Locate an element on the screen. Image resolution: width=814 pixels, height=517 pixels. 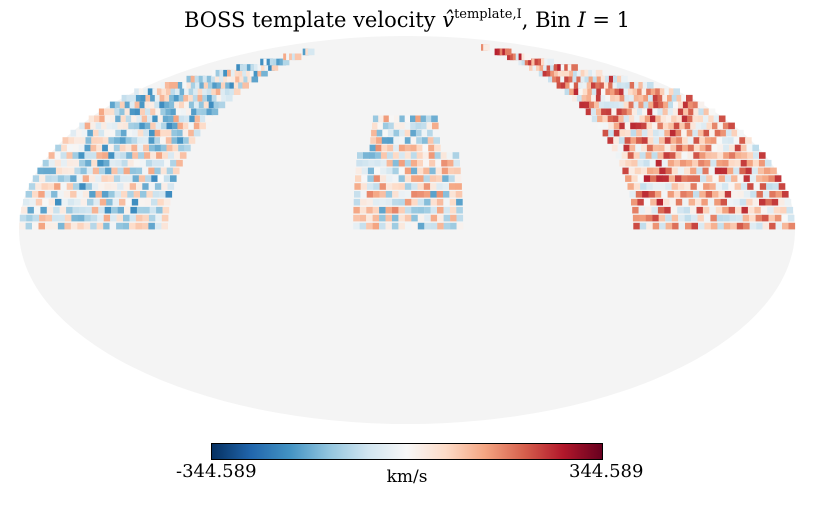
title-prefix: BOSS template velocity is located at coordinates (313, 20).